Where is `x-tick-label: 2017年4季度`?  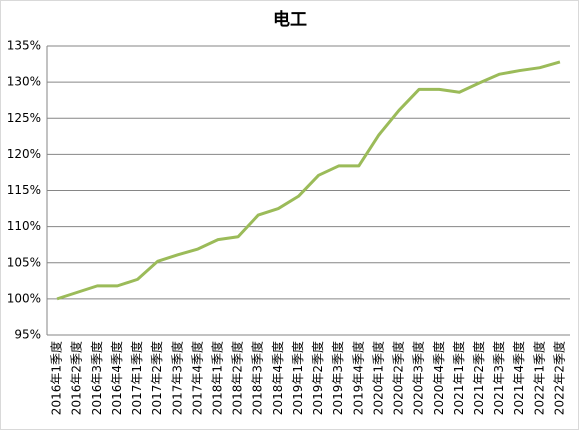
x-tick-label: 2017年4季度 is located at coordinates (196, 378).